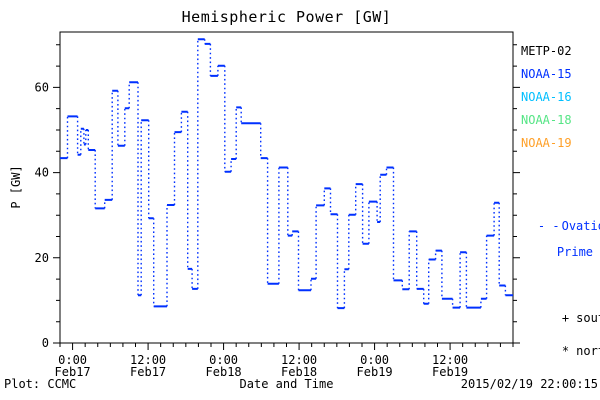 This screenshot has height=400, width=600. I want to click on dashed-line-icon: - -, so click(548, 226).